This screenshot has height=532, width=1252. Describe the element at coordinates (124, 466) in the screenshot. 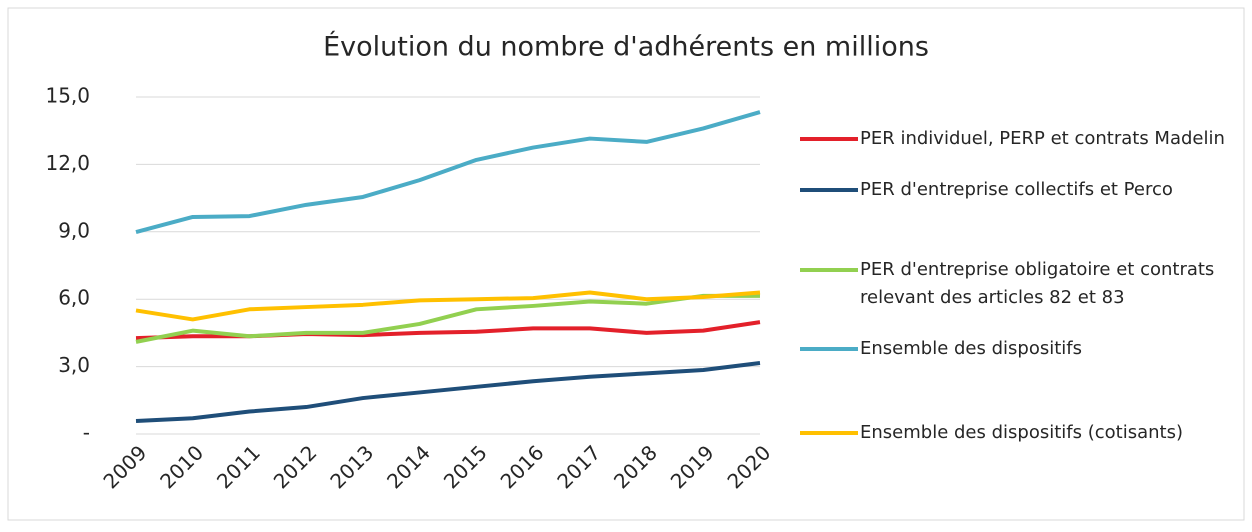

I see `x-tick-label: 2009` at that location.